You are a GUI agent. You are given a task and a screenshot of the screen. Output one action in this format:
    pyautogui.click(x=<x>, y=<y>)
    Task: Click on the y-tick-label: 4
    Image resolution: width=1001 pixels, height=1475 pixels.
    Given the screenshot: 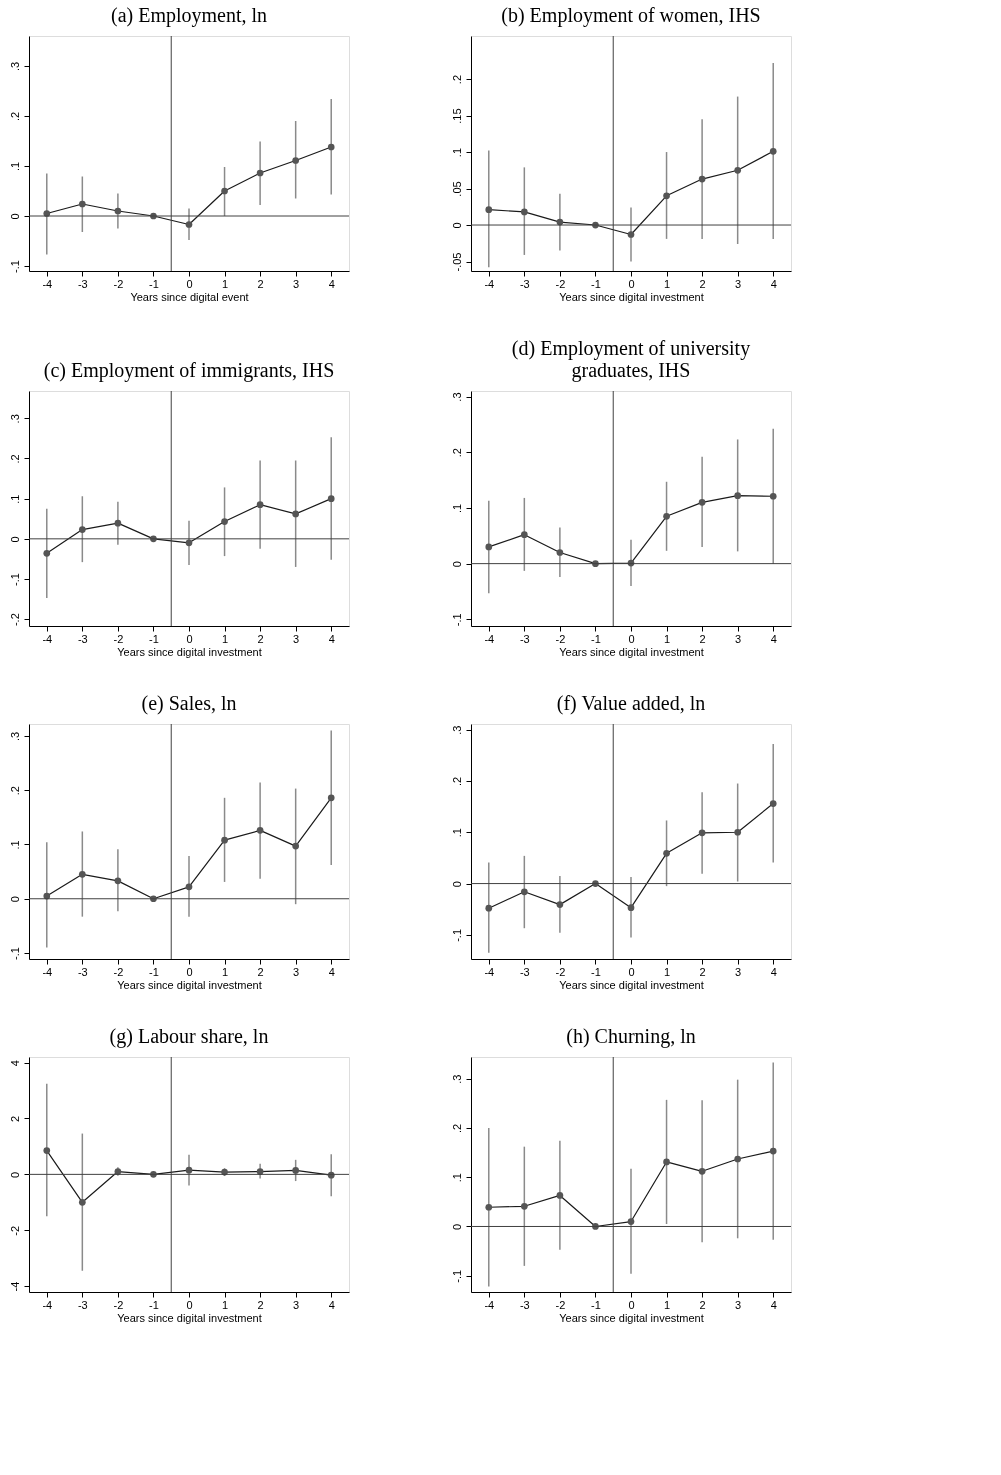 What is the action you would take?
    pyautogui.click(x=14, y=1063)
    